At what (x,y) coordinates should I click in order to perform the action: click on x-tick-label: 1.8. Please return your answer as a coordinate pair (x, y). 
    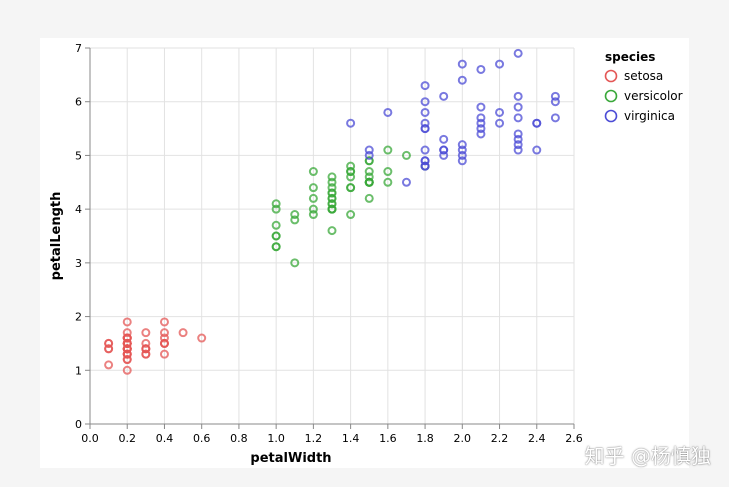
    Looking at the image, I should click on (425, 438).